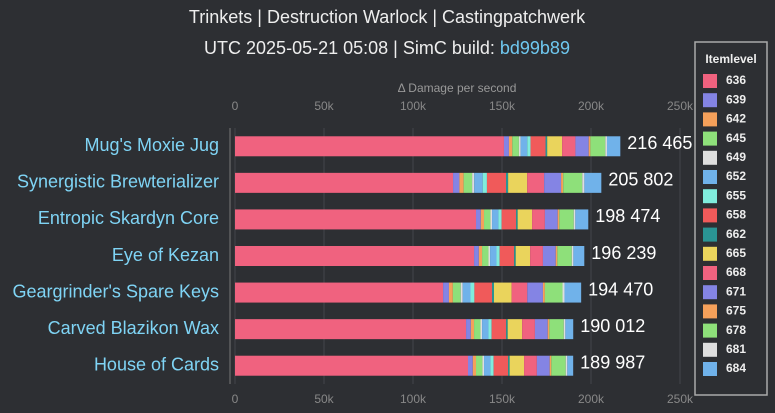 The width and height of the screenshot is (775, 413). What do you see at coordinates (118, 182) in the screenshot?
I see `y-tick-label: Synergistic Brewterializer` at bounding box center [118, 182].